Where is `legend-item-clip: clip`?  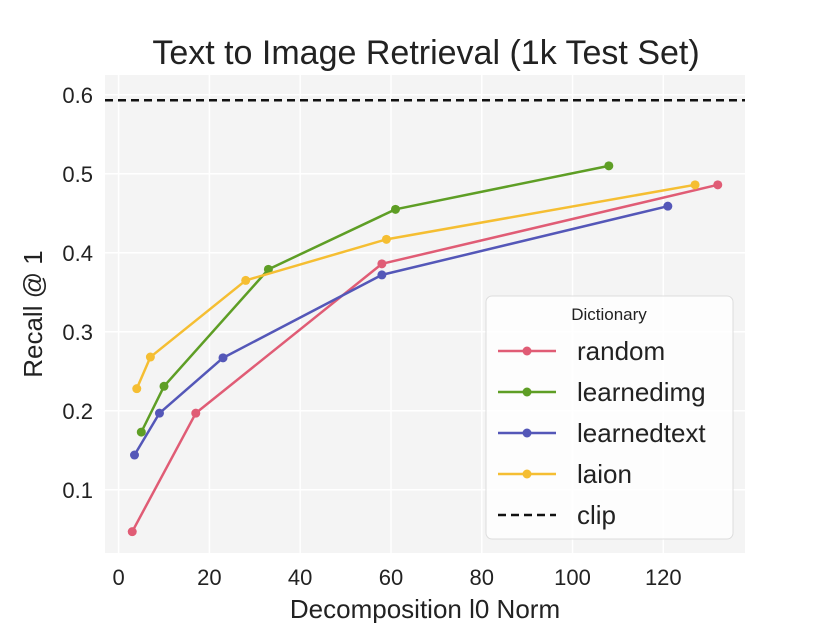 legend-item-clip: clip is located at coordinates (557, 515).